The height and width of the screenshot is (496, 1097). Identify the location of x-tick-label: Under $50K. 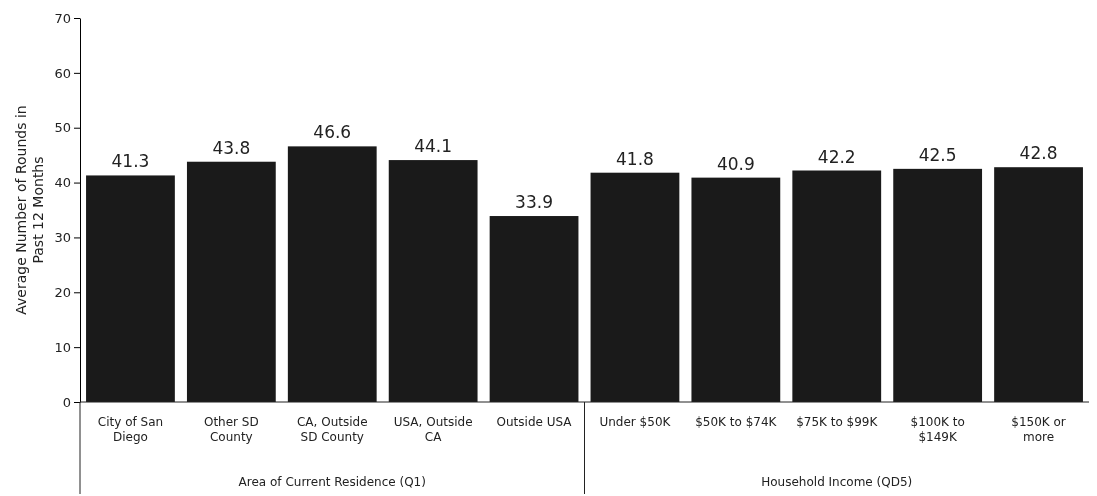
(635, 422).